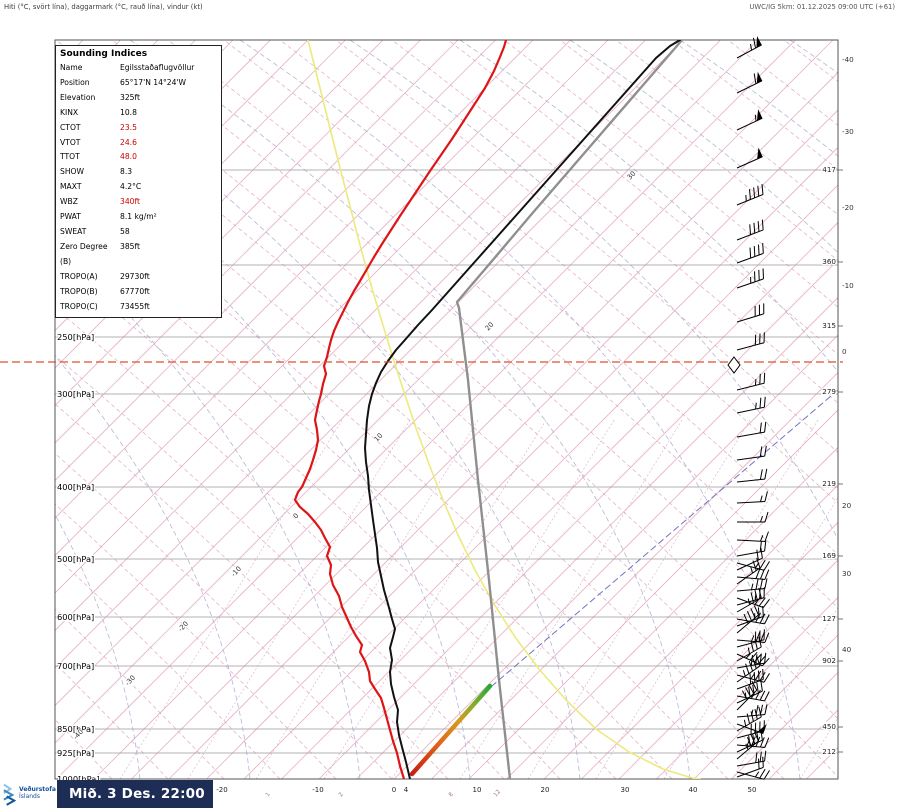  I want to click on index-row: WBZ 340ft, so click(138, 202).